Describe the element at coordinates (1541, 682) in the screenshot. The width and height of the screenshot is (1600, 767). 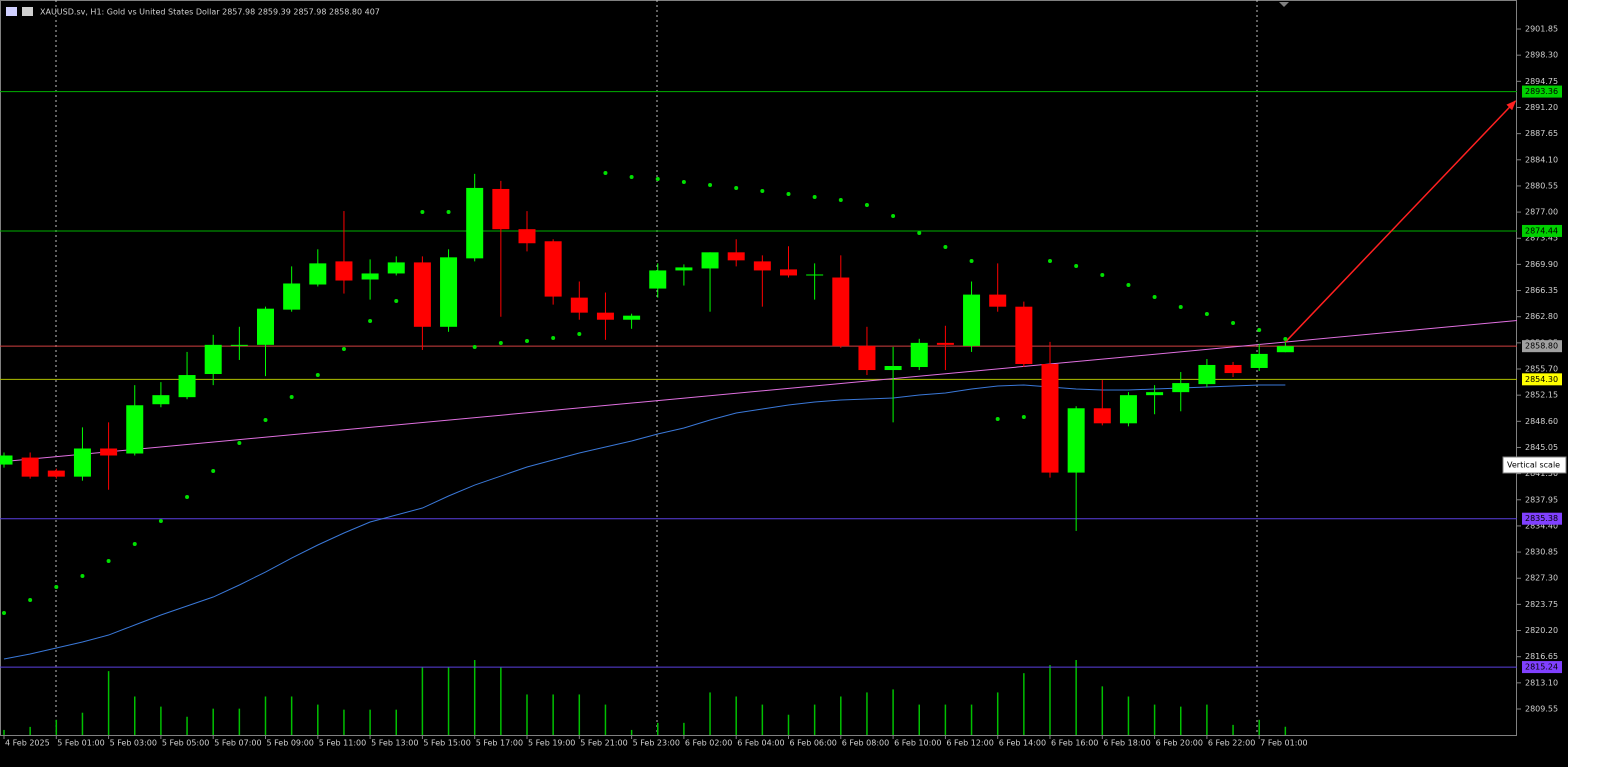
I see `y-tick-label: 2813.10` at that location.